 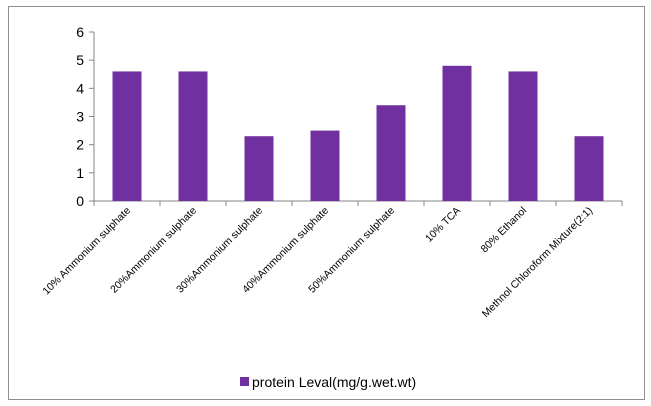 I want to click on legend: protein Leval(mg/g.wet.wt), so click(x=328, y=382).